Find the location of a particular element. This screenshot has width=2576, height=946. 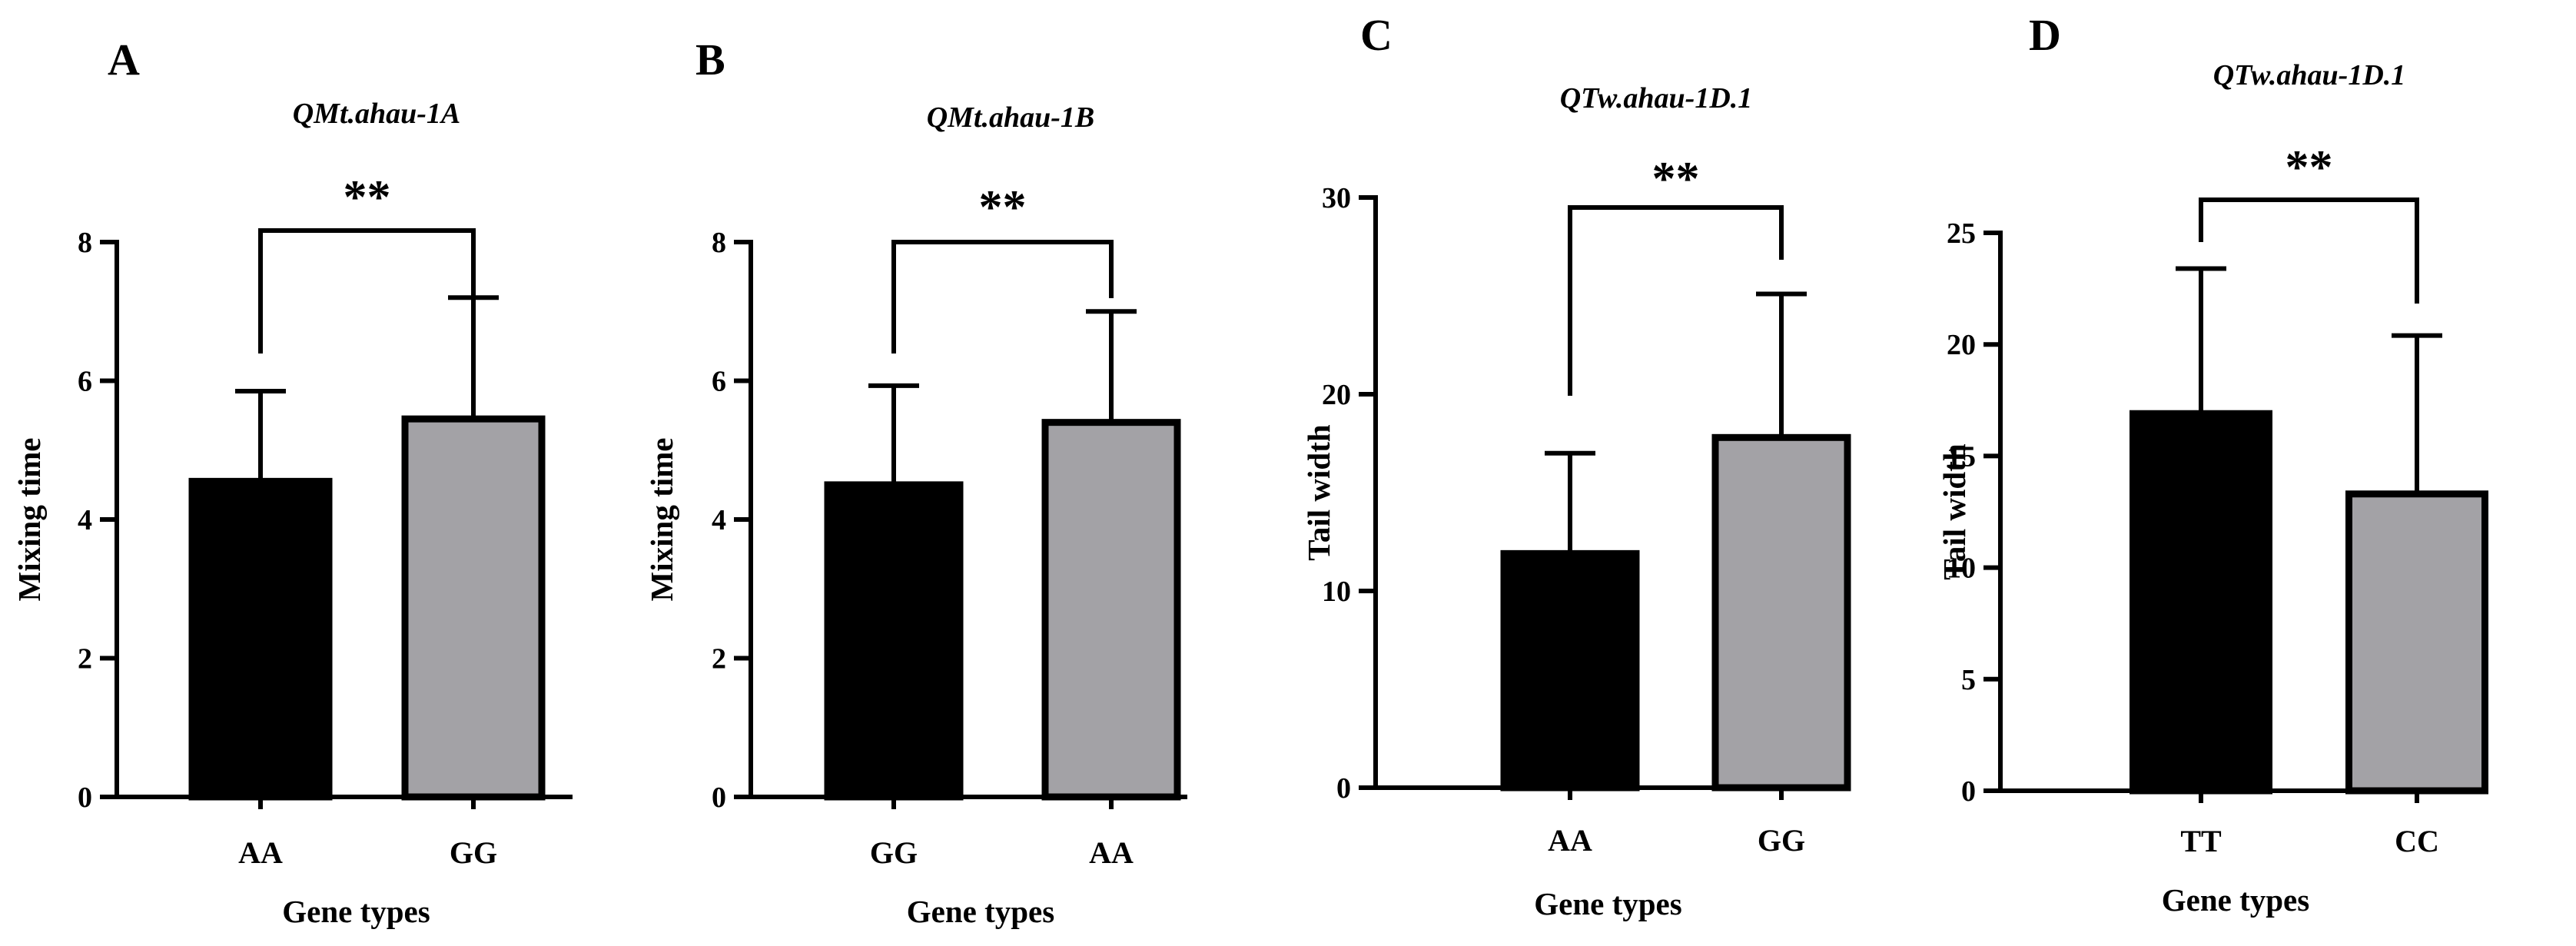

panel-letter: C is located at coordinates (1376, 35).